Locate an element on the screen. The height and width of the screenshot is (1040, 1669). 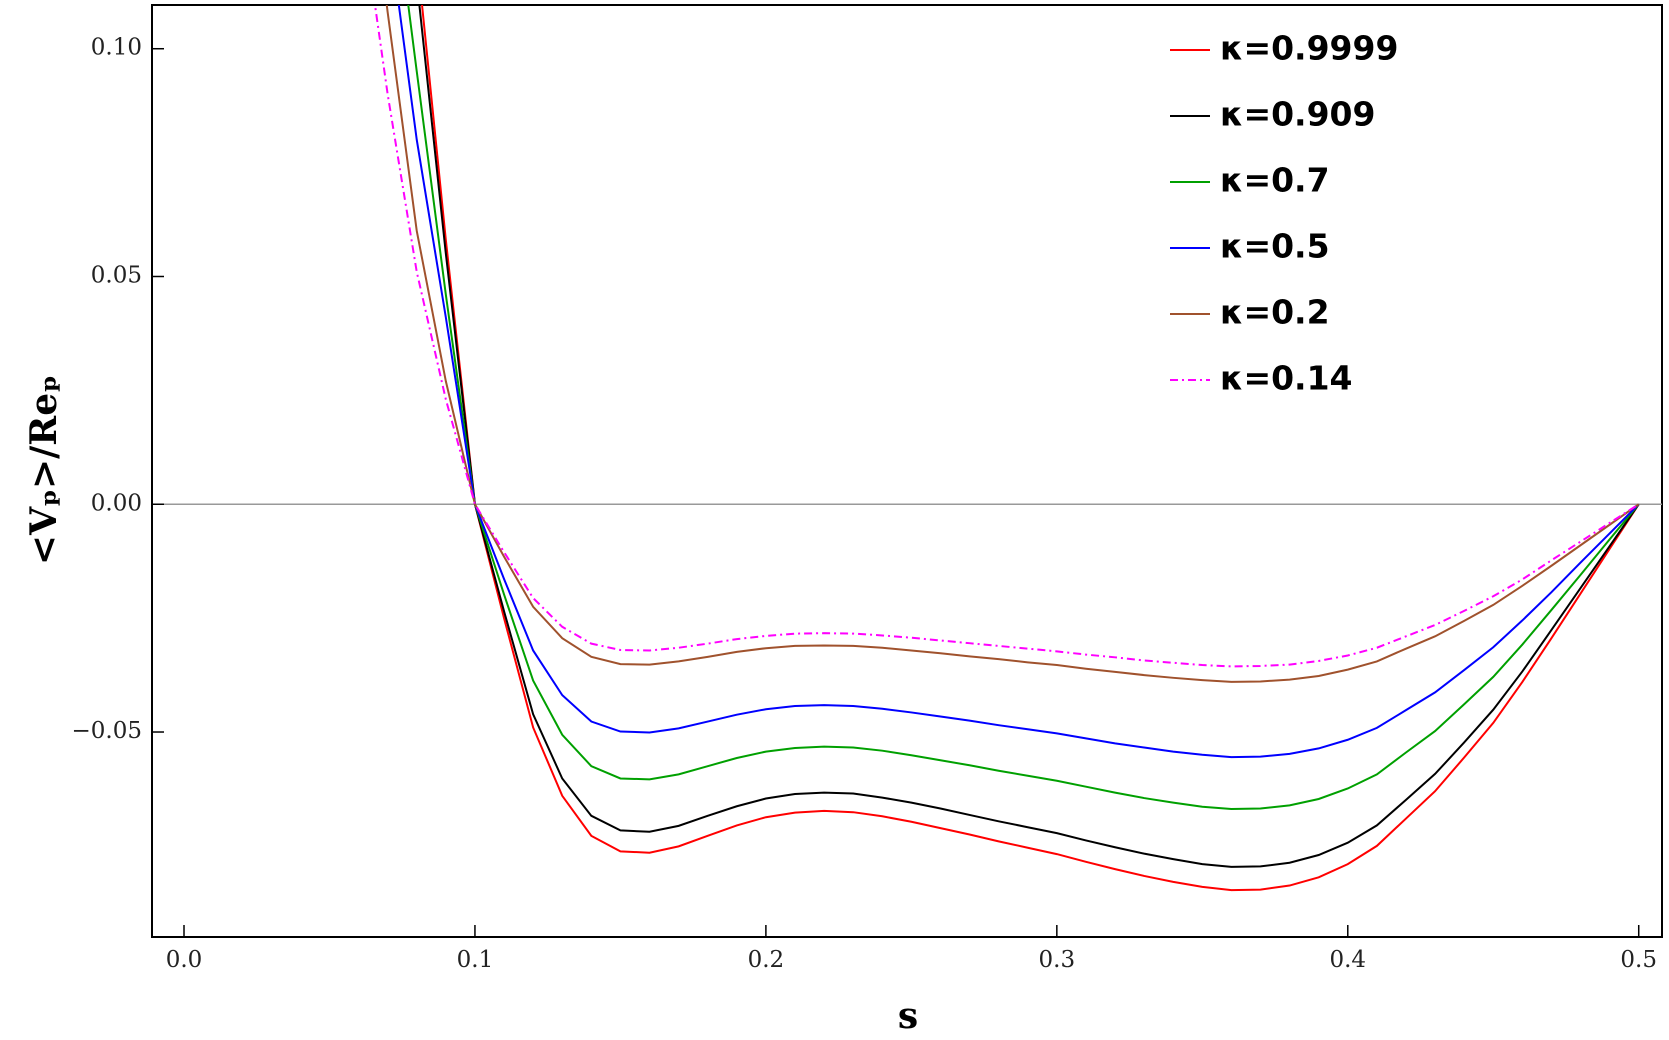
y-axis-label: <Vₚ>/Reₚ is located at coordinates (44, 470).